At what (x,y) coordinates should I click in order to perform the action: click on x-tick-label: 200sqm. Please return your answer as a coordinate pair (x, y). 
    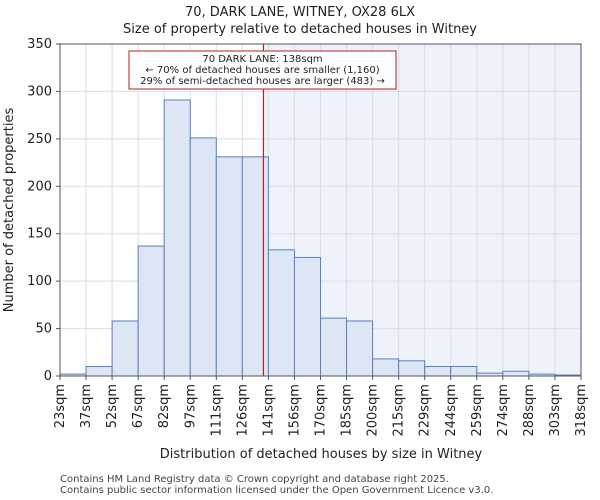
    Looking at the image, I should click on (373, 410).